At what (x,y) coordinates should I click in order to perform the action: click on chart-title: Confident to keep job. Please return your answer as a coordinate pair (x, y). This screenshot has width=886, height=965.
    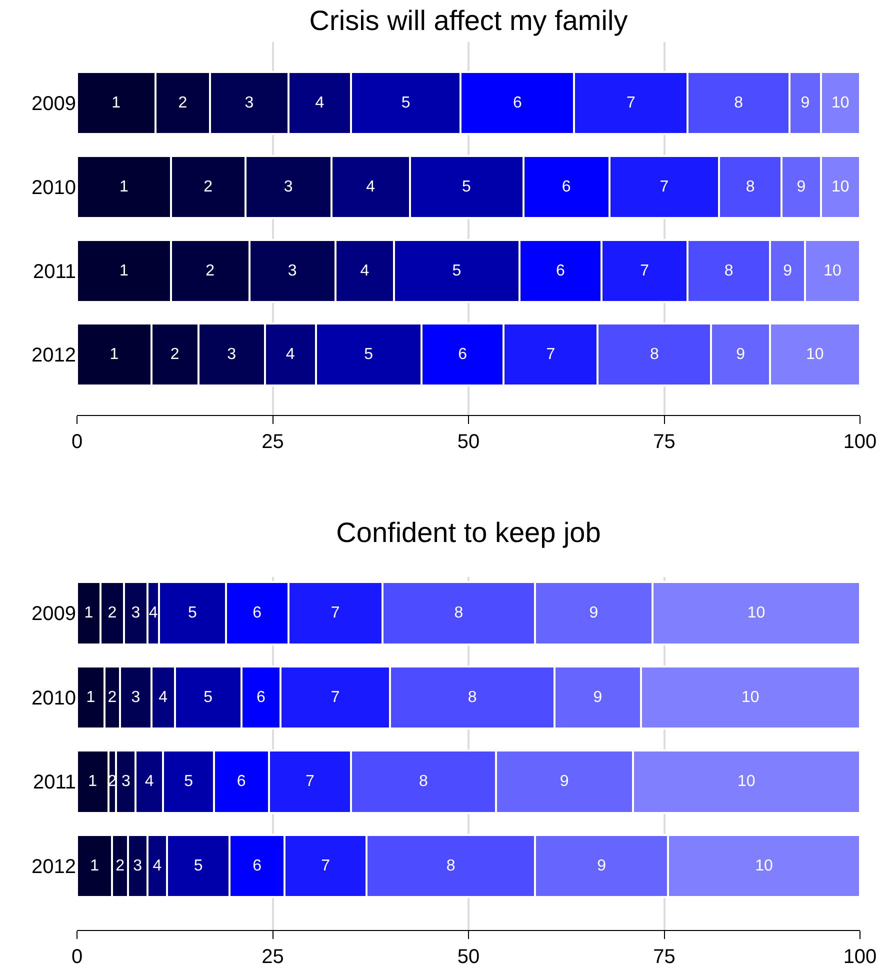
    Looking at the image, I should click on (468, 532).